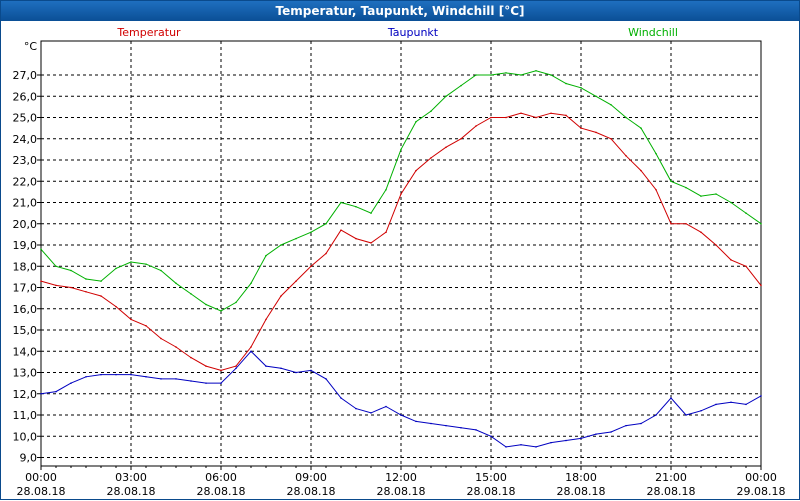 The height and width of the screenshot is (501, 800). I want to click on y-axis-unit: °C, so click(31, 46).